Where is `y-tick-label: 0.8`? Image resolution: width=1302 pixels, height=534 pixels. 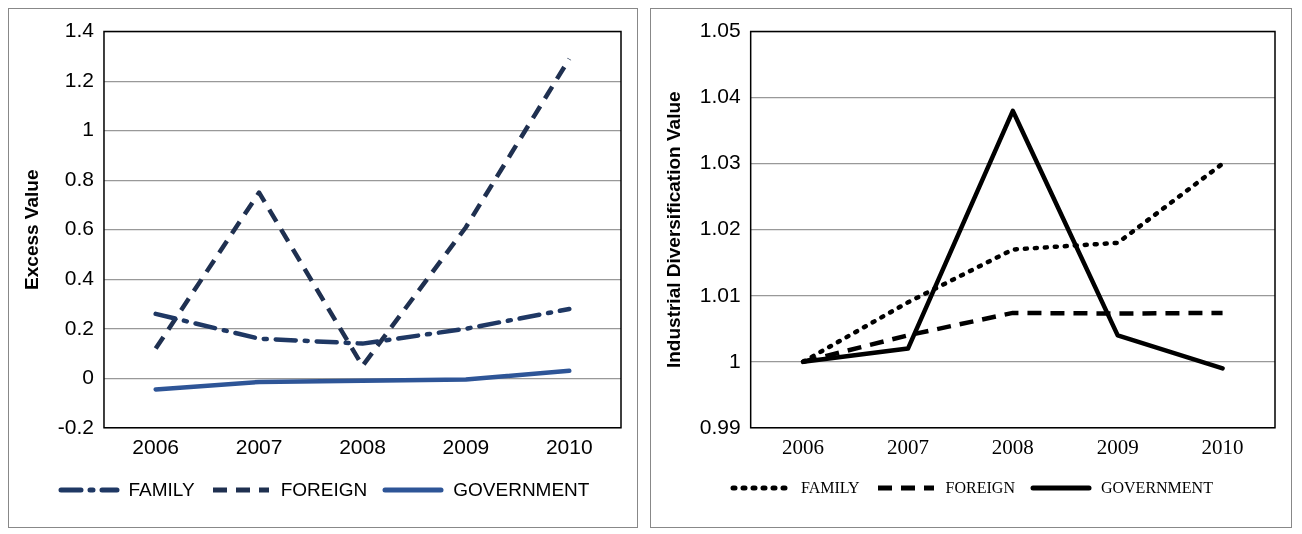 y-tick-label: 0.8 is located at coordinates (79, 178).